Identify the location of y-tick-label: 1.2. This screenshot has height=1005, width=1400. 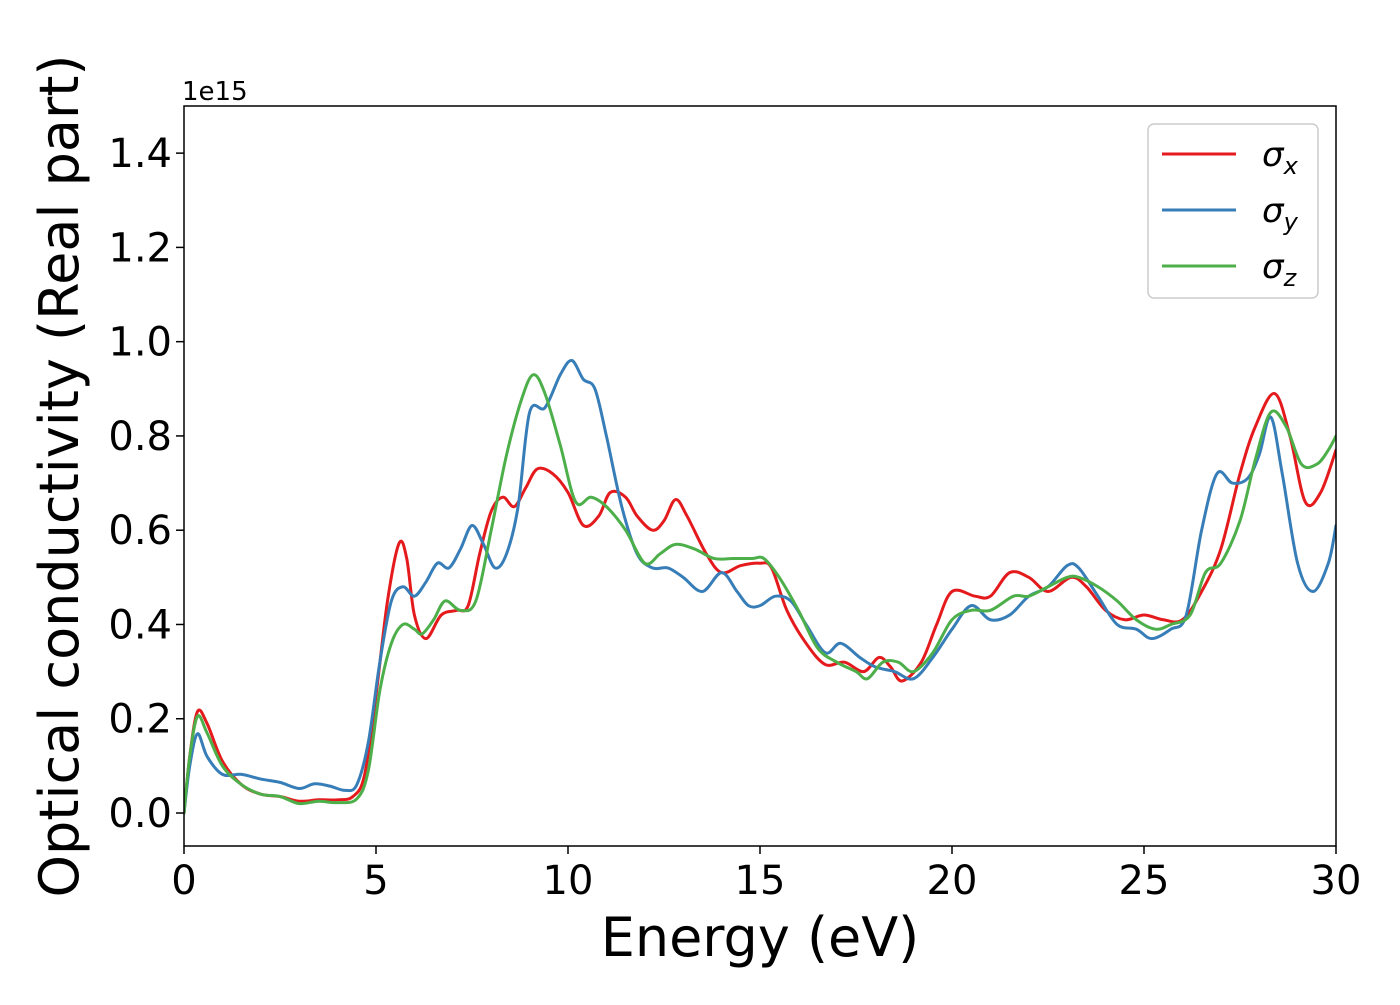
(140, 248).